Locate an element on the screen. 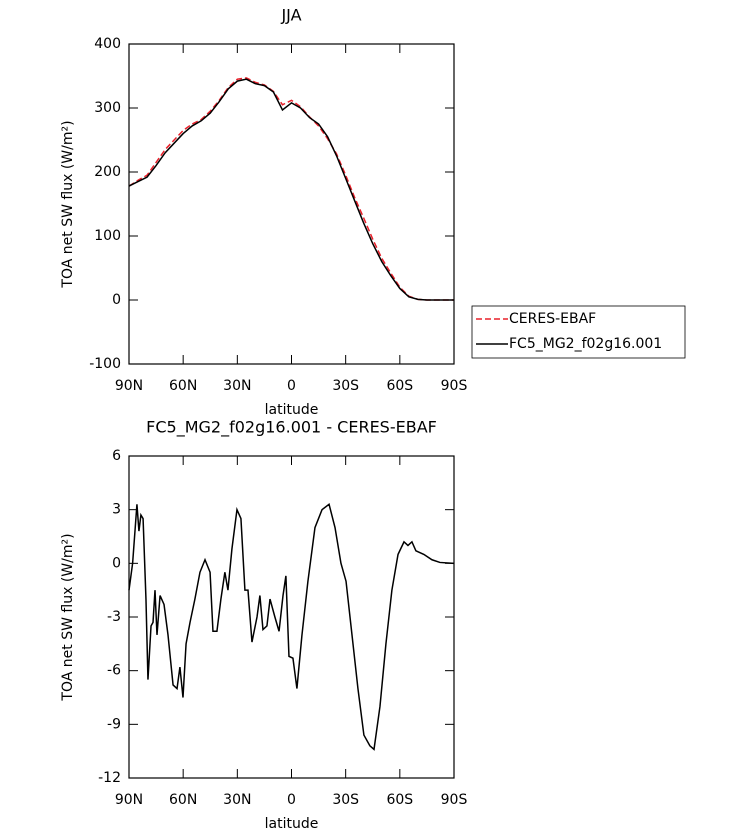  y-tick-label: 100 is located at coordinates (107, 236).